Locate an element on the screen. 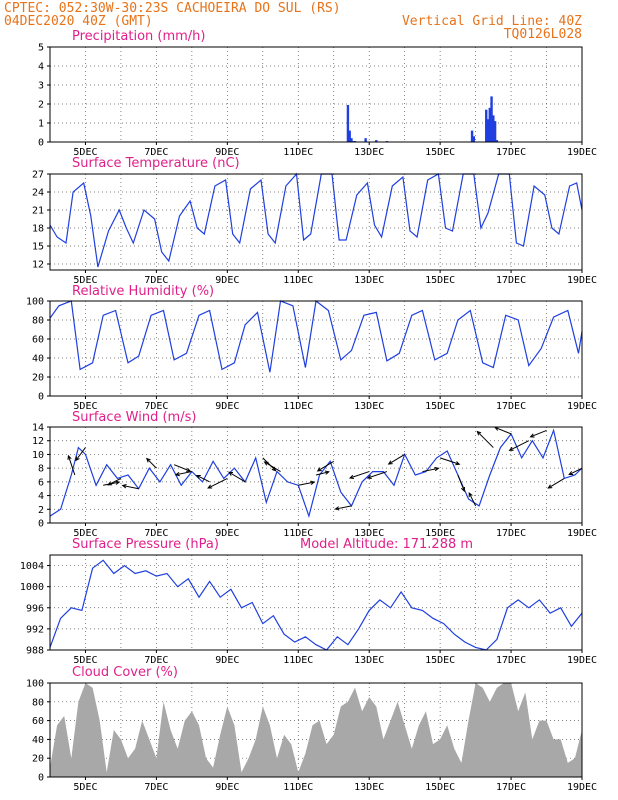  header-grid-line: Vertical Grid Line: 40Z is located at coordinates (492, 21).